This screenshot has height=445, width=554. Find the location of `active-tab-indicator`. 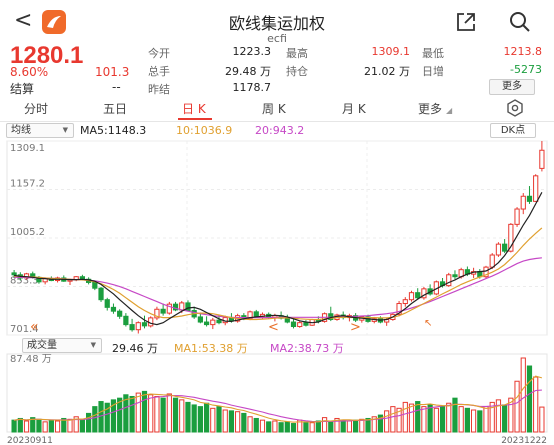

active-tab-indicator is located at coordinates (195, 119).